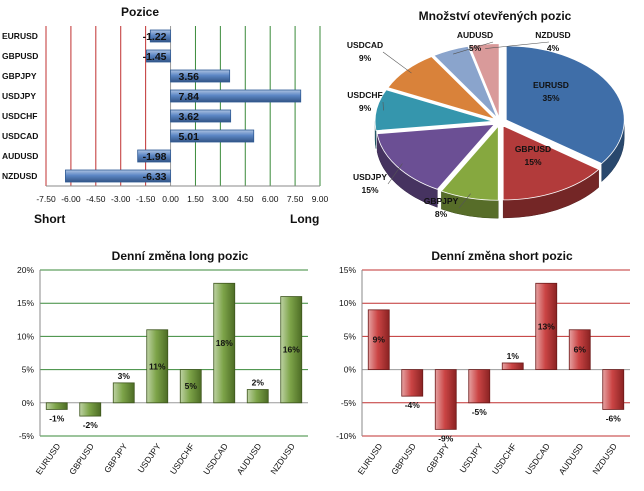  What do you see at coordinates (546, 326) in the screenshot?
I see `data-label: 13%` at bounding box center [546, 326].